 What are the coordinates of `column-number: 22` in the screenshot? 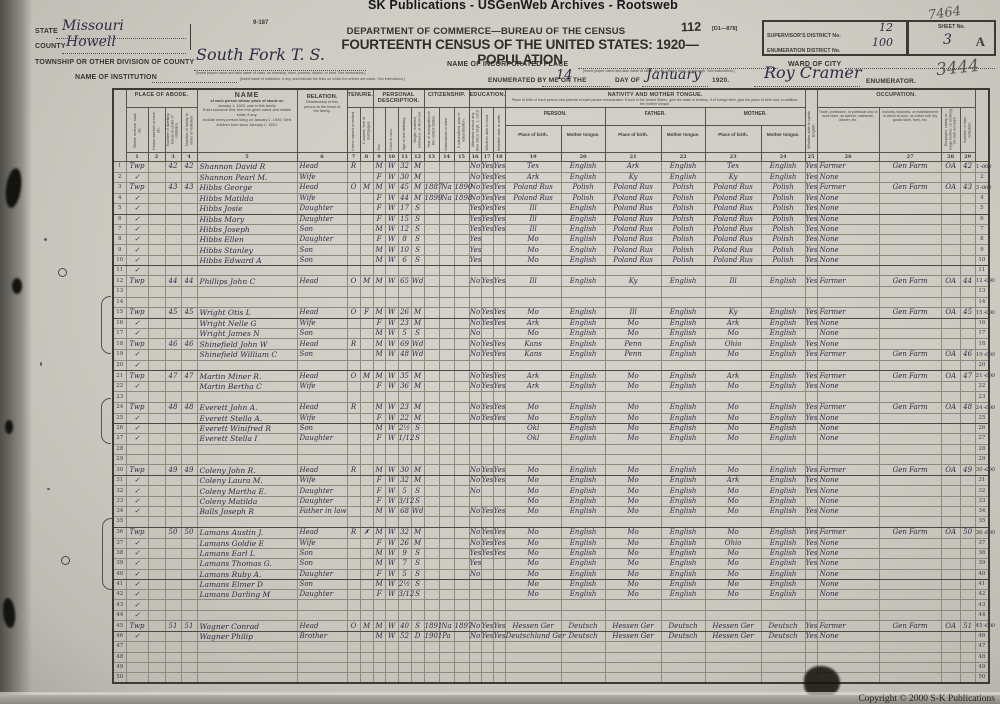 It's located at (683, 156).